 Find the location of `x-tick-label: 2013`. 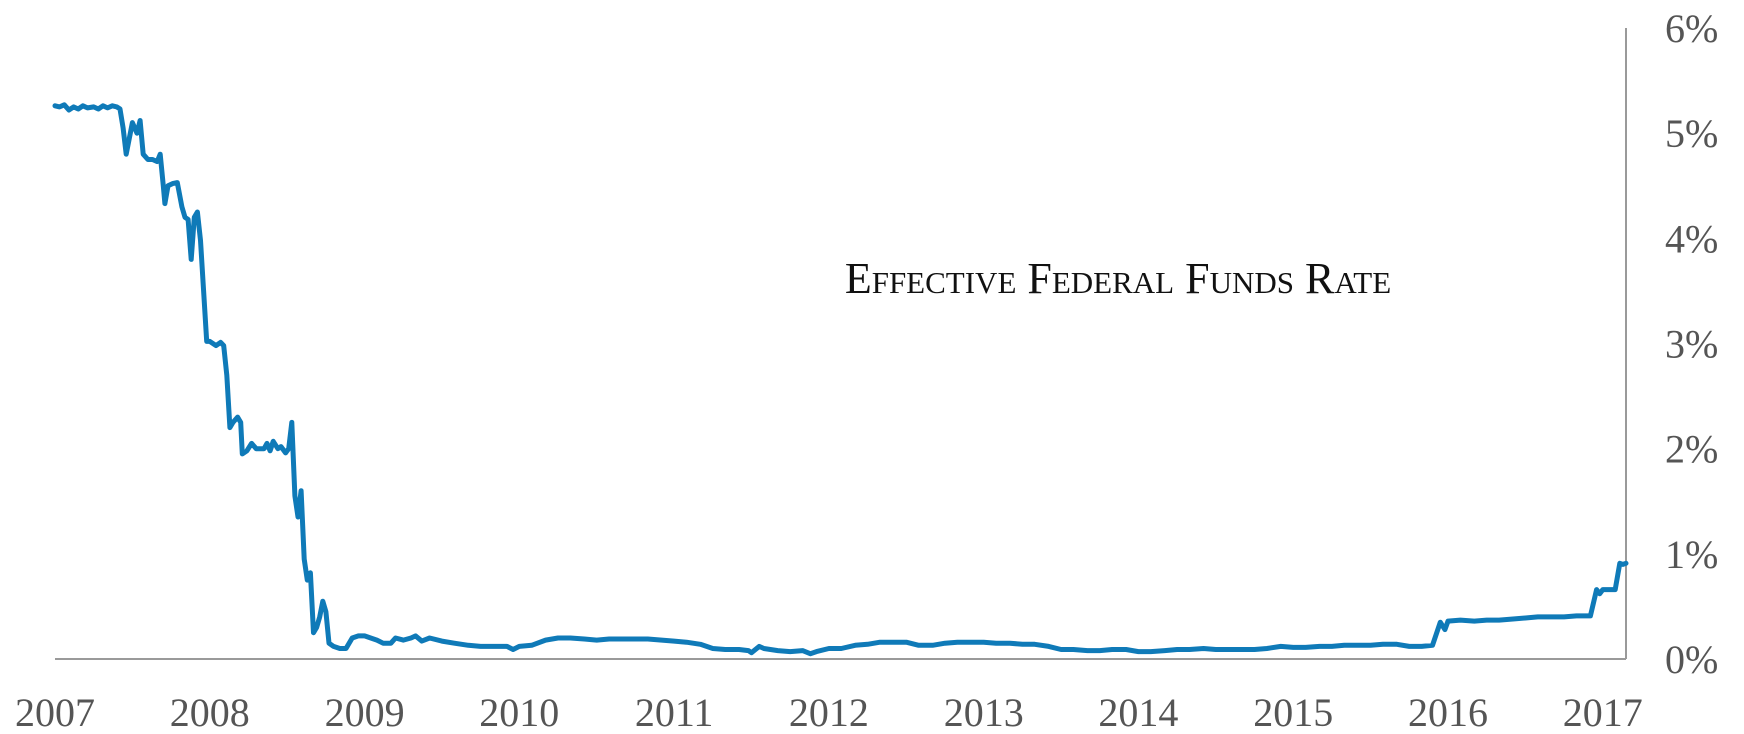

x-tick-label: 2013 is located at coordinates (984, 712).